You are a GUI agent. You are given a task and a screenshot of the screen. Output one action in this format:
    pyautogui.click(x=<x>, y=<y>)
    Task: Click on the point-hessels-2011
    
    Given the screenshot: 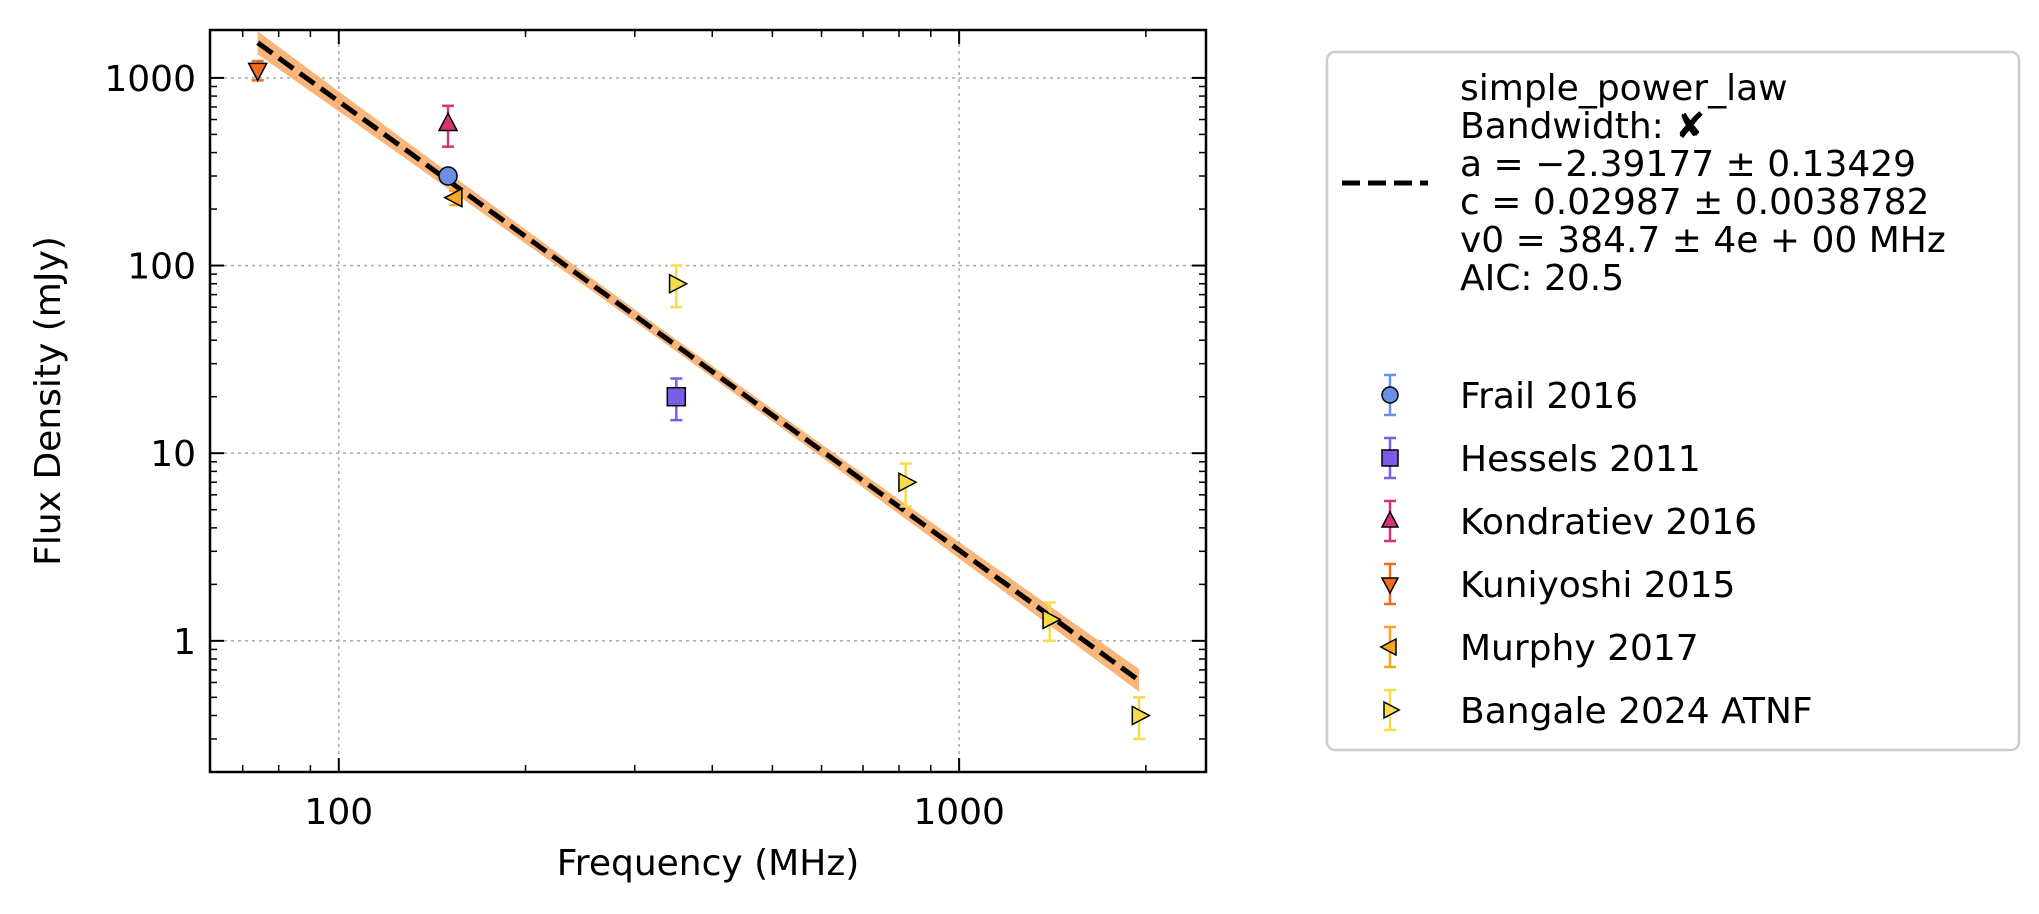 What is the action you would take?
    pyautogui.click(x=676, y=396)
    